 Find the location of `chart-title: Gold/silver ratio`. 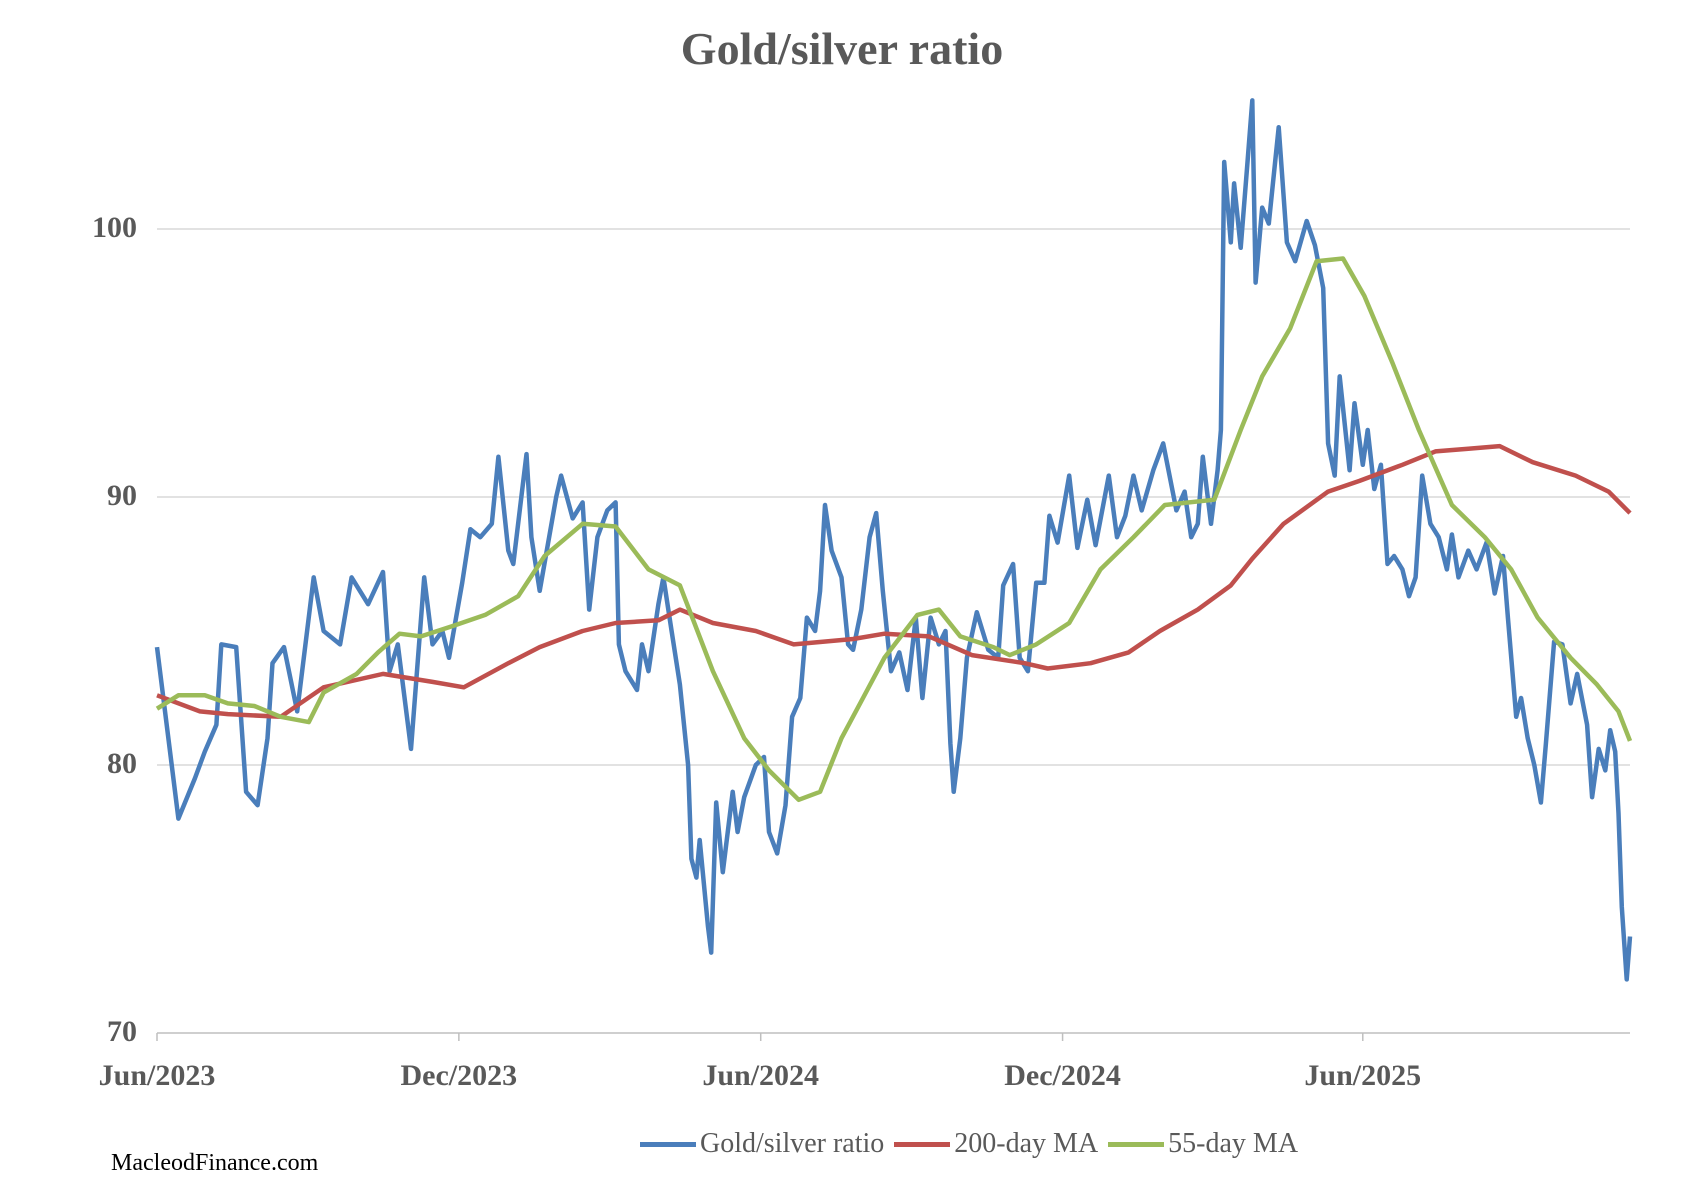

chart-title: Gold/silver ratio is located at coordinates (842, 48).